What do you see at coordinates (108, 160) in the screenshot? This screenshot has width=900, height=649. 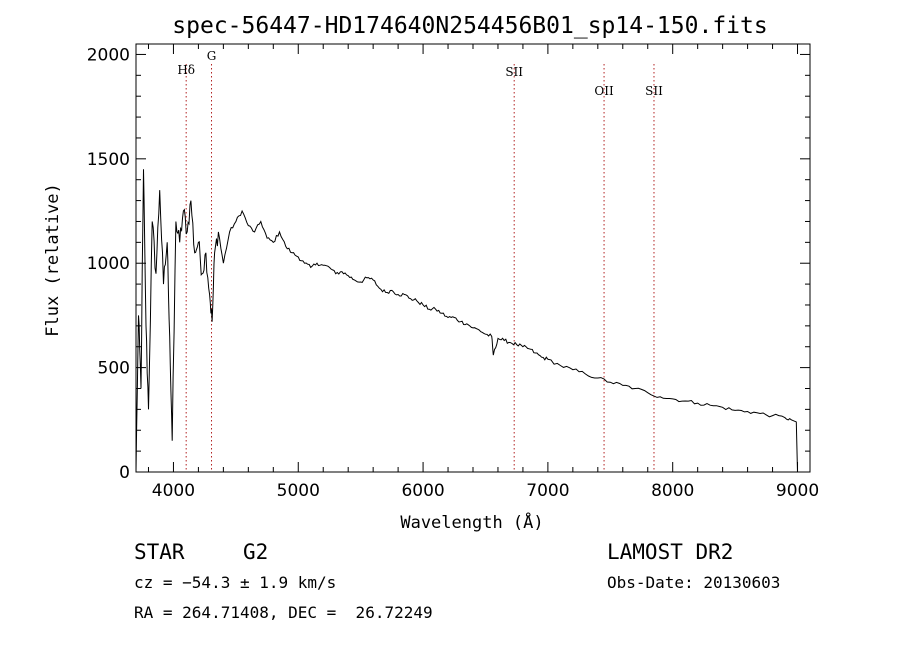 I see `y-tick-label: 1500` at bounding box center [108, 160].